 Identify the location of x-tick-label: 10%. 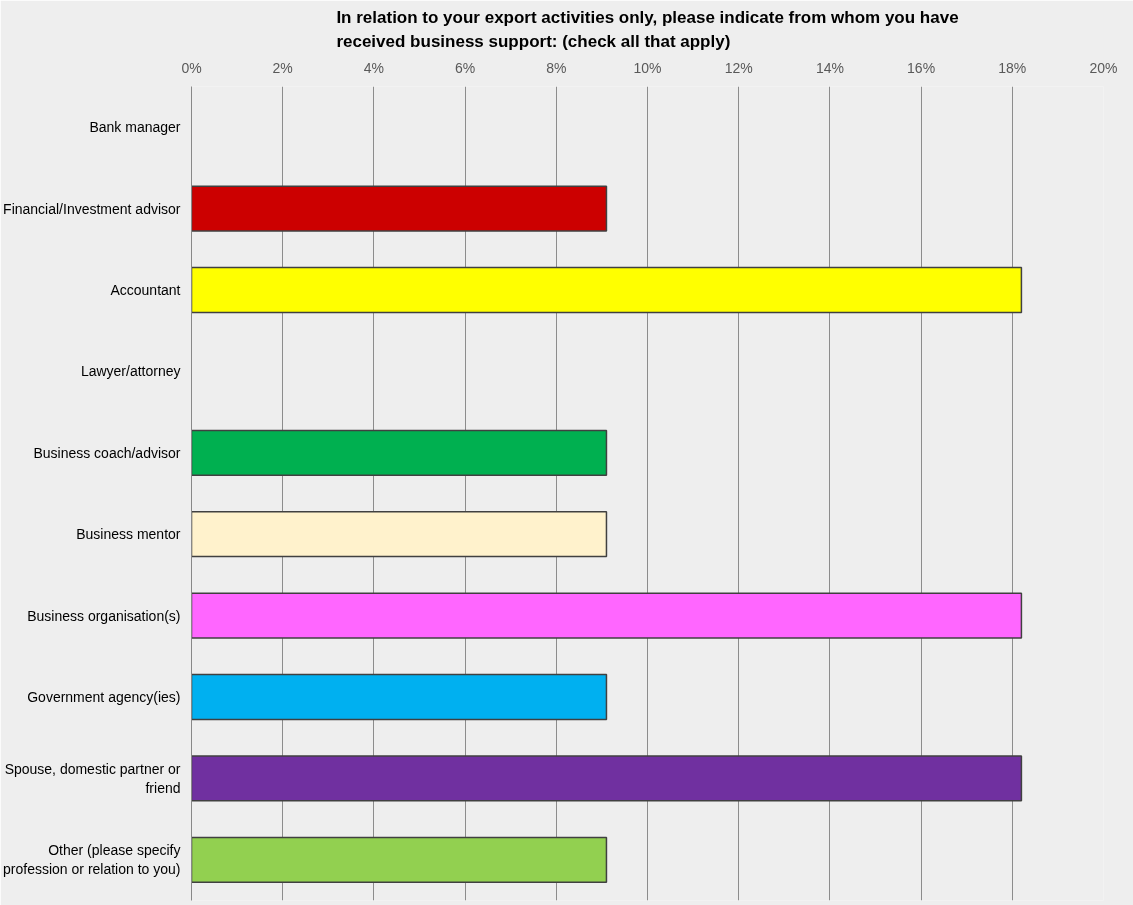
(647, 67).